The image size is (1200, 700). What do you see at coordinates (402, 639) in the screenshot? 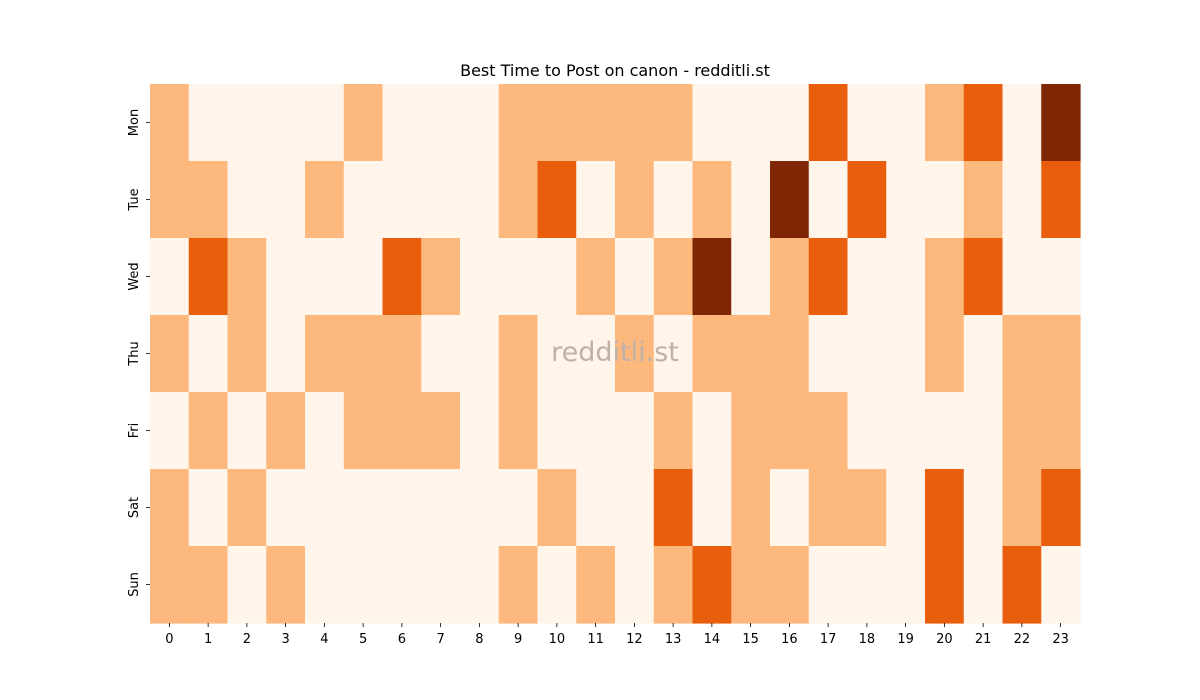
I see `x-tick-label: 6` at bounding box center [402, 639].